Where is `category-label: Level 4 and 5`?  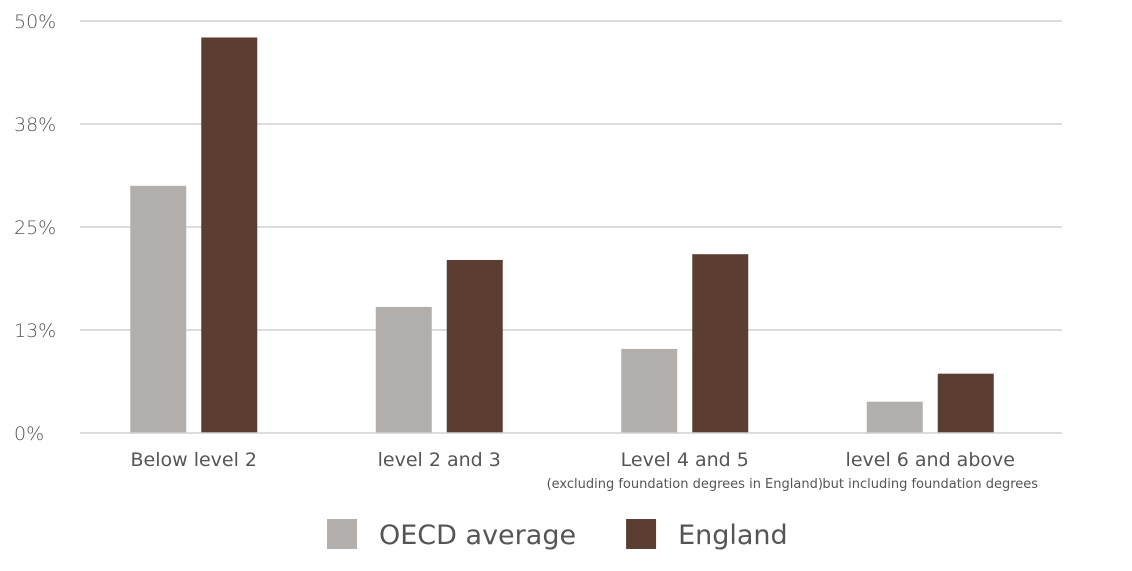
category-label: Level 4 and 5 is located at coordinates (685, 460).